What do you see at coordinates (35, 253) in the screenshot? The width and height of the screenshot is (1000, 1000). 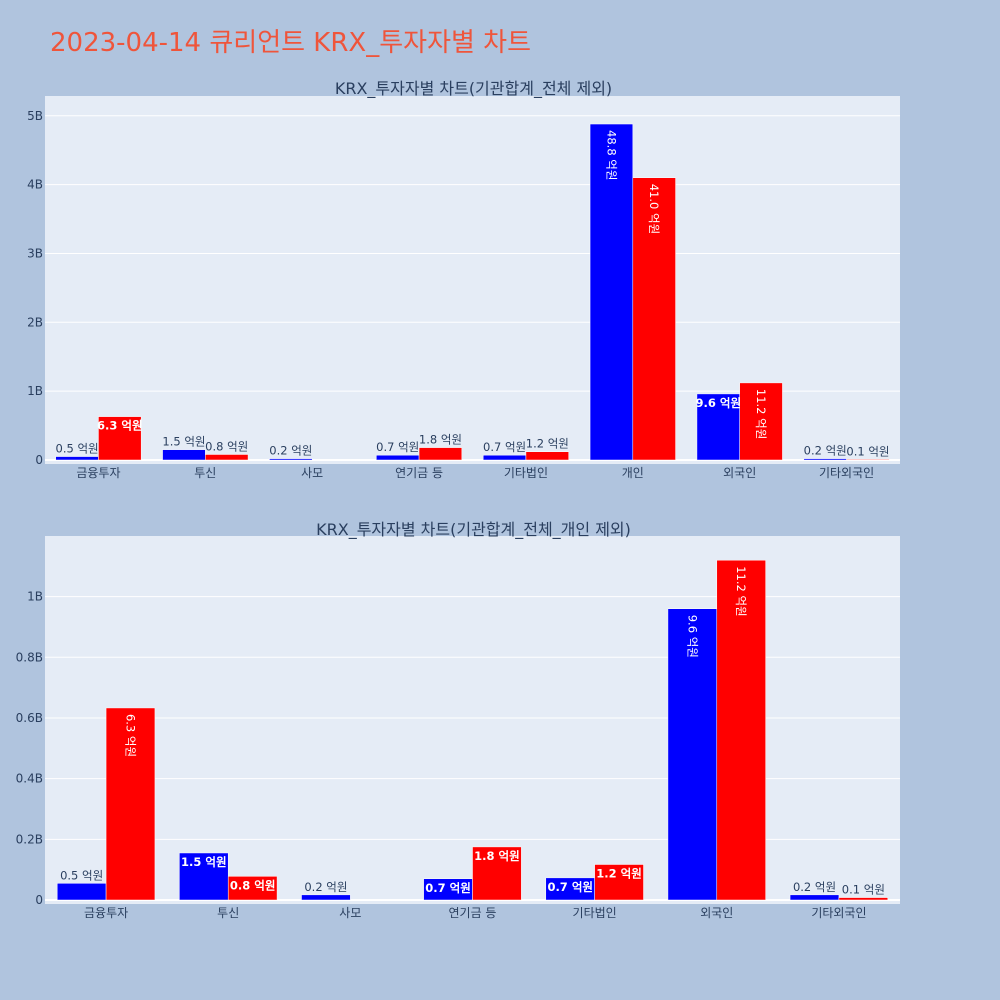 I see `y-tick-label: 3B` at bounding box center [35, 253].